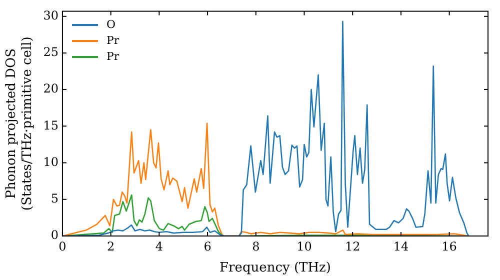  I want to click on x-tick-label: 4, so click(159, 246).